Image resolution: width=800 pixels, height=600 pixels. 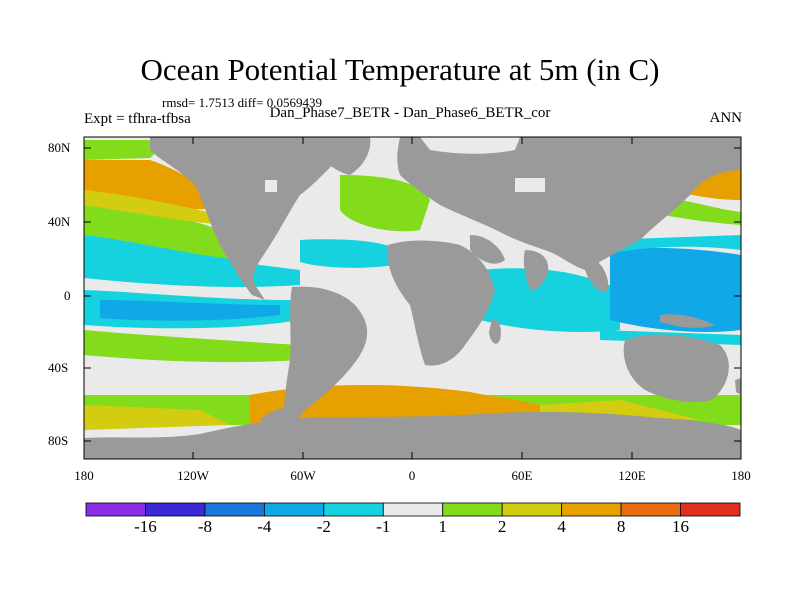 What do you see at coordinates (343, 156) in the screenshot?
I see `greenland` at bounding box center [343, 156].